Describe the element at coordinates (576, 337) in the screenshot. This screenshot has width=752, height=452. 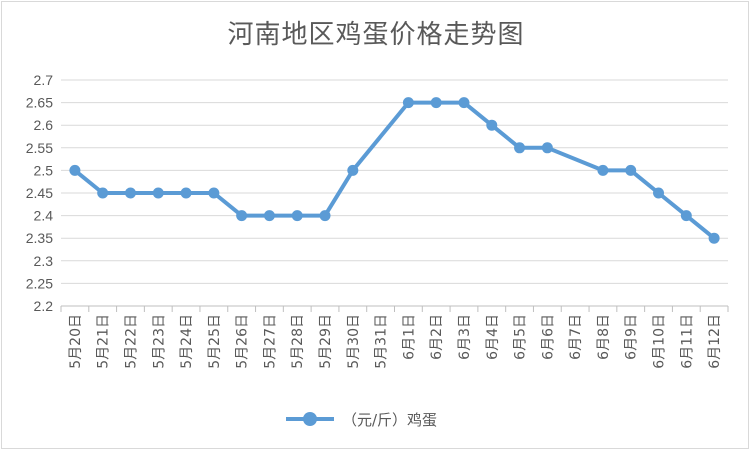
I see `x-tick-label: 6月7日` at that location.